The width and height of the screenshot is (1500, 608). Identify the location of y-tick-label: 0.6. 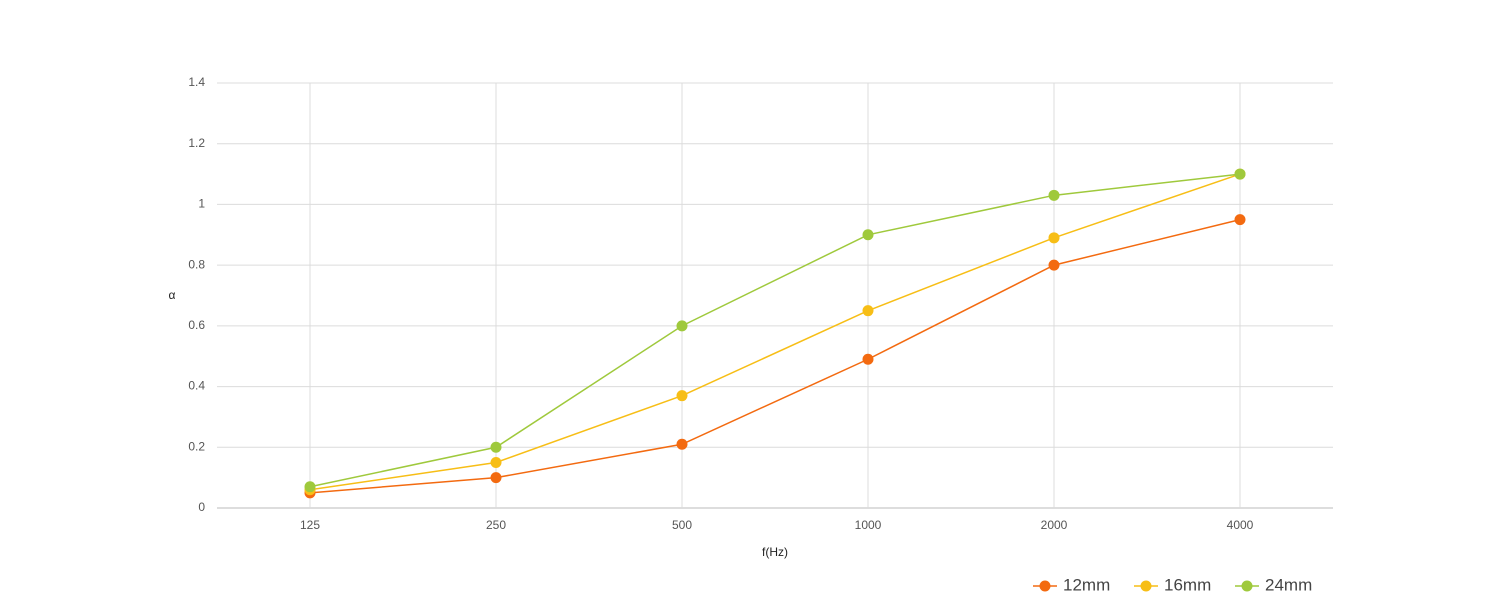
(196, 325).